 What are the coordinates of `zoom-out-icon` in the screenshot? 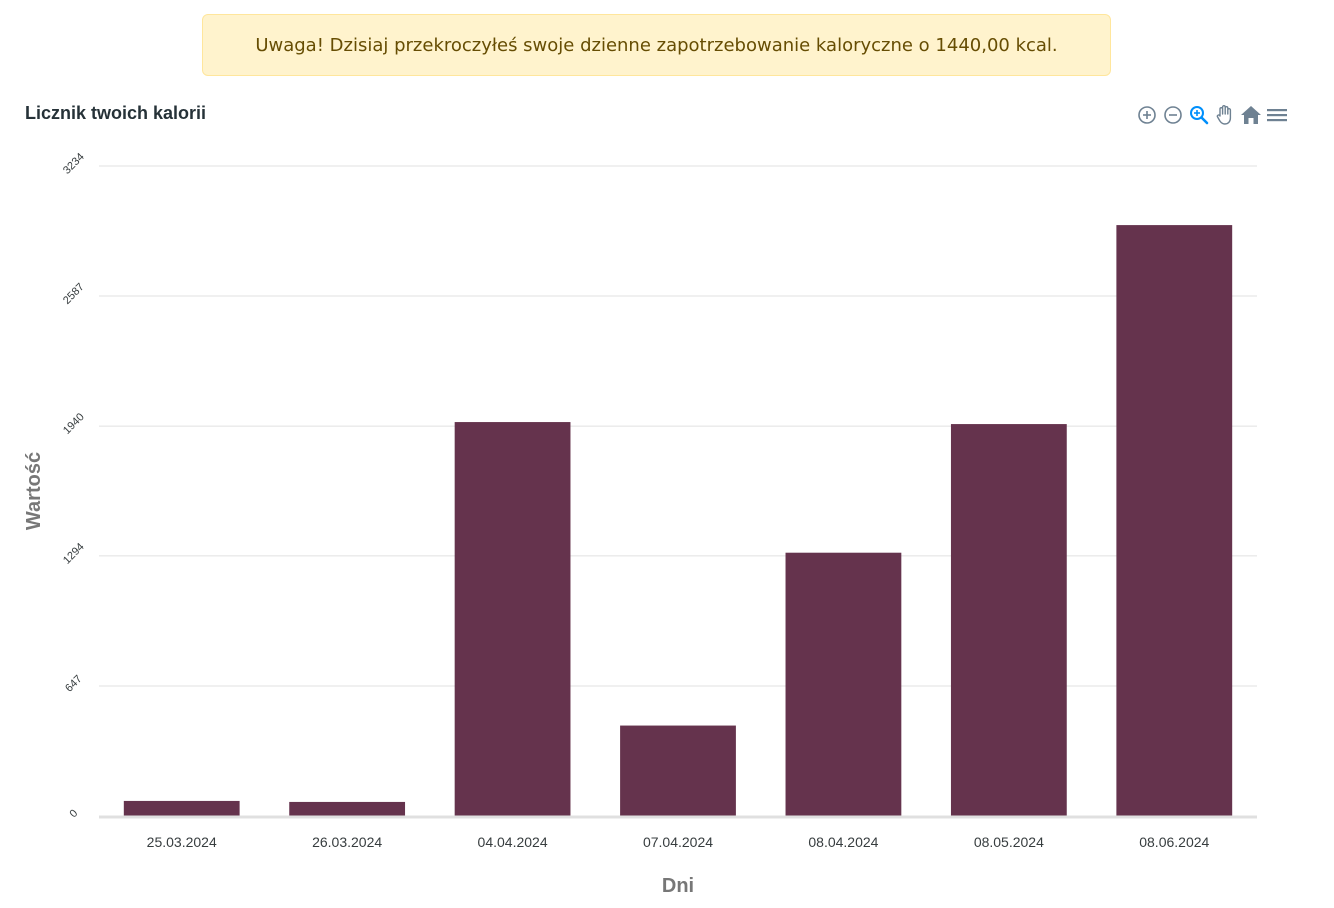 It's located at (1173, 115).